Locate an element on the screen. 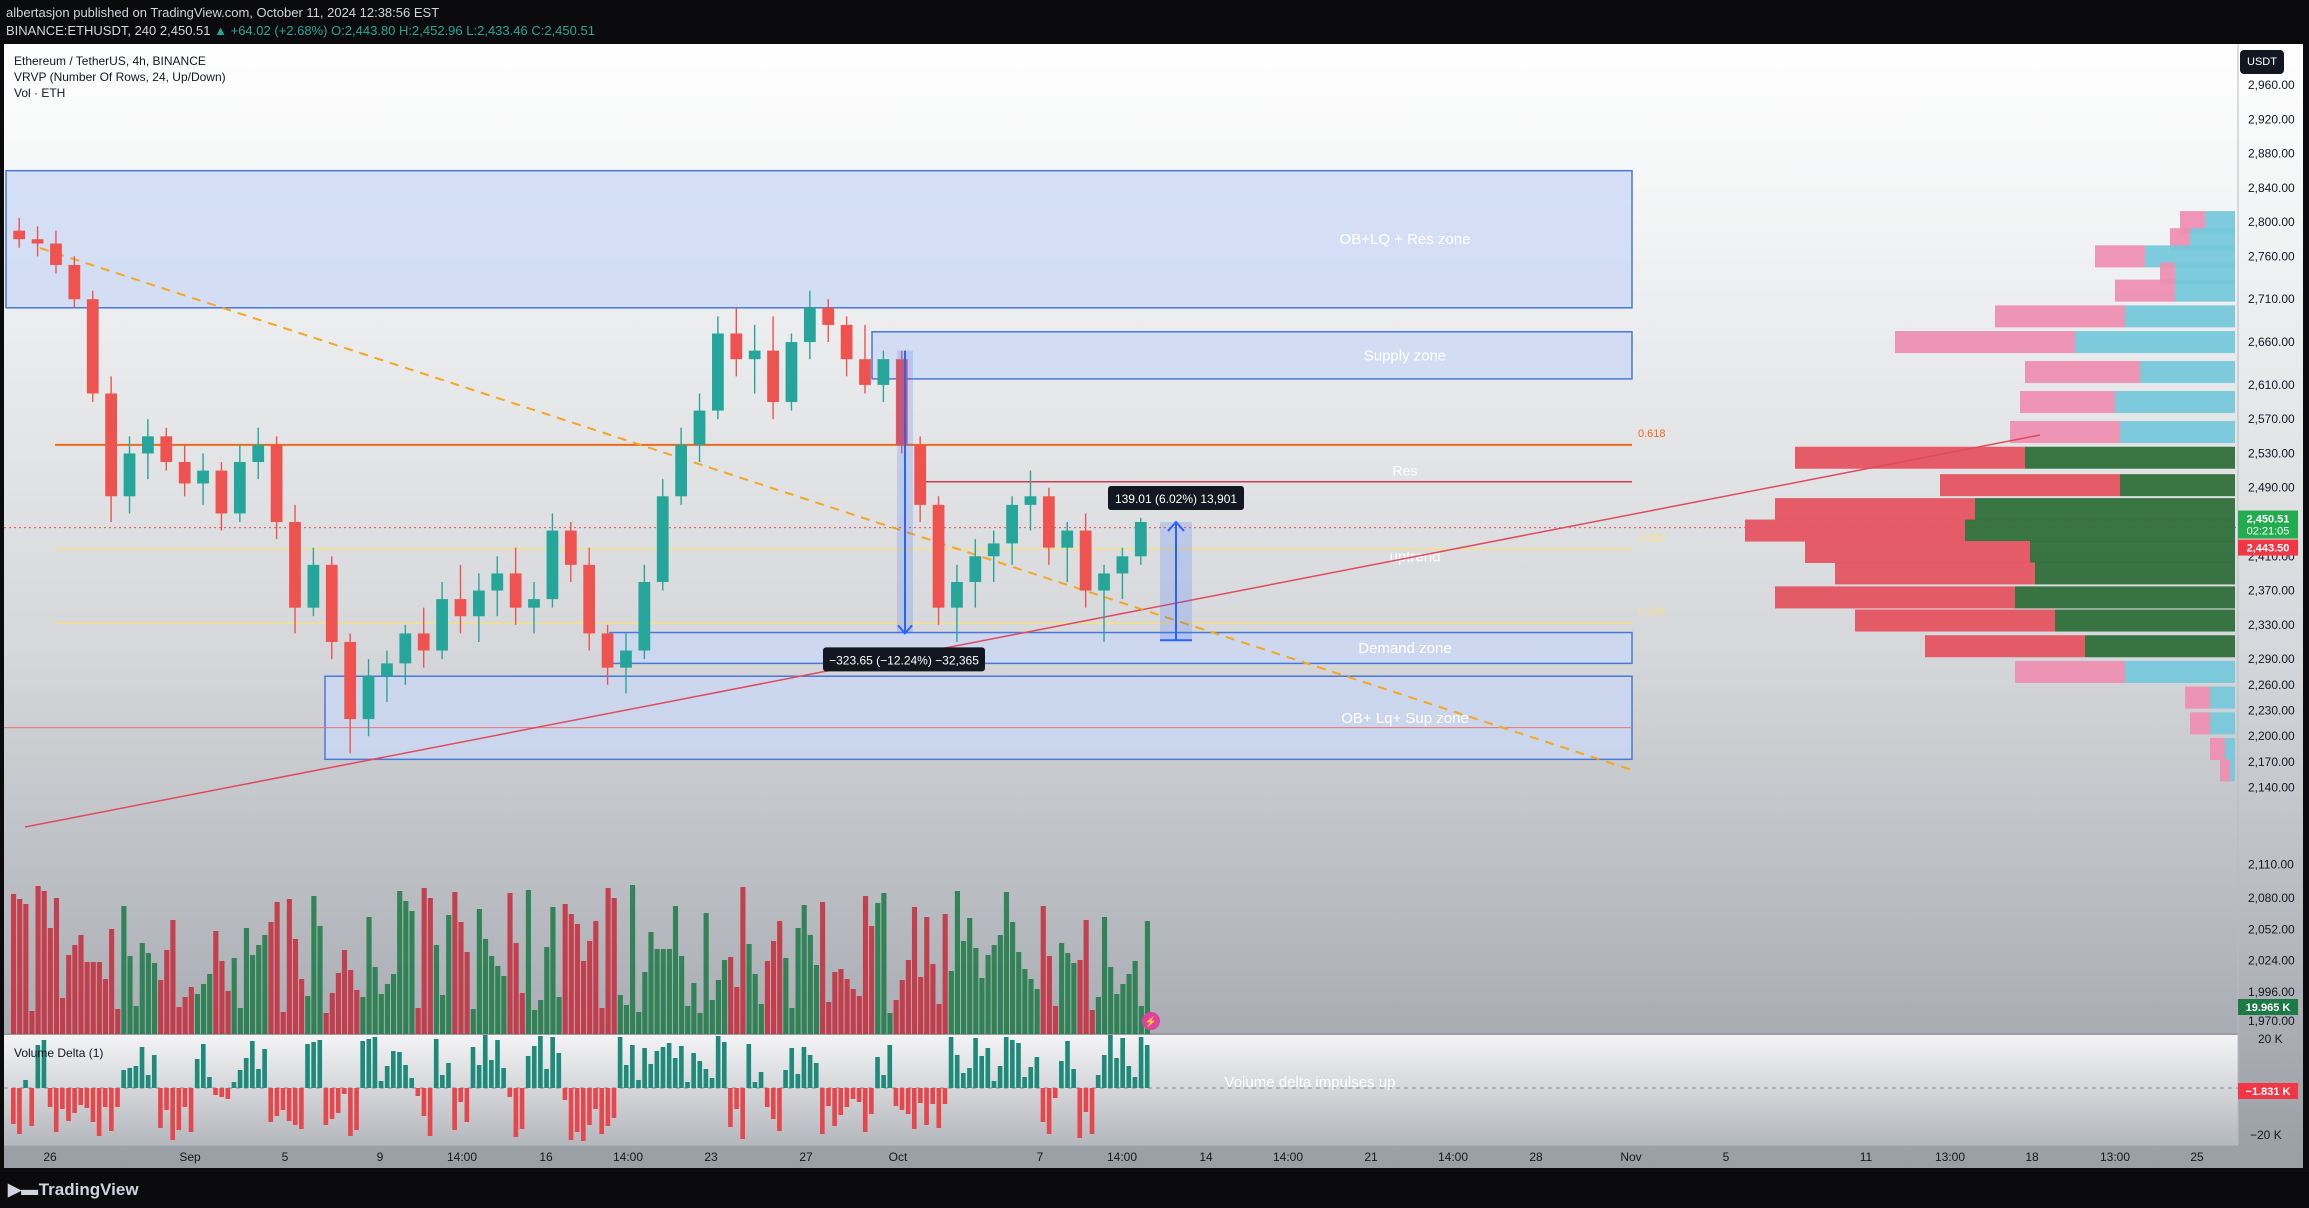 The height and width of the screenshot is (1208, 2309). currency-button: USDT is located at coordinates (2262, 62).